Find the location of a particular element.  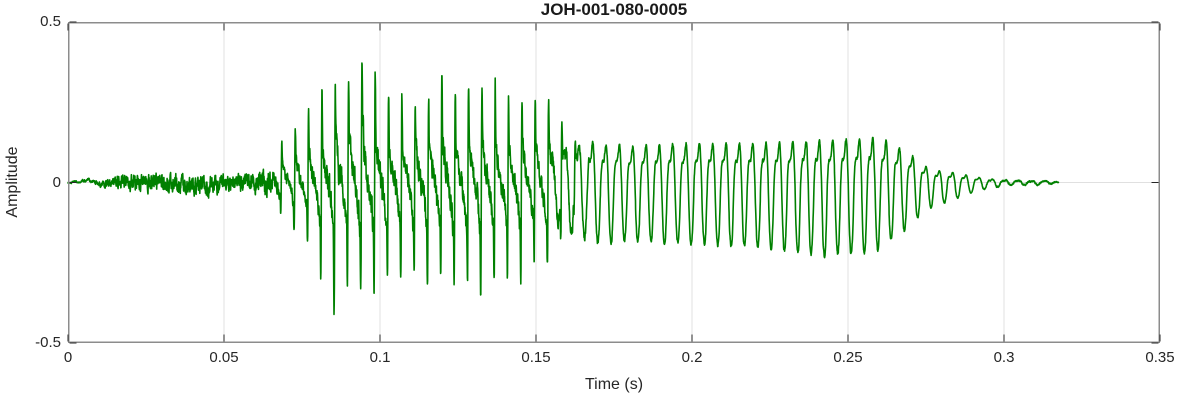

y-tick-label: 0.5 is located at coordinates (50, 21).